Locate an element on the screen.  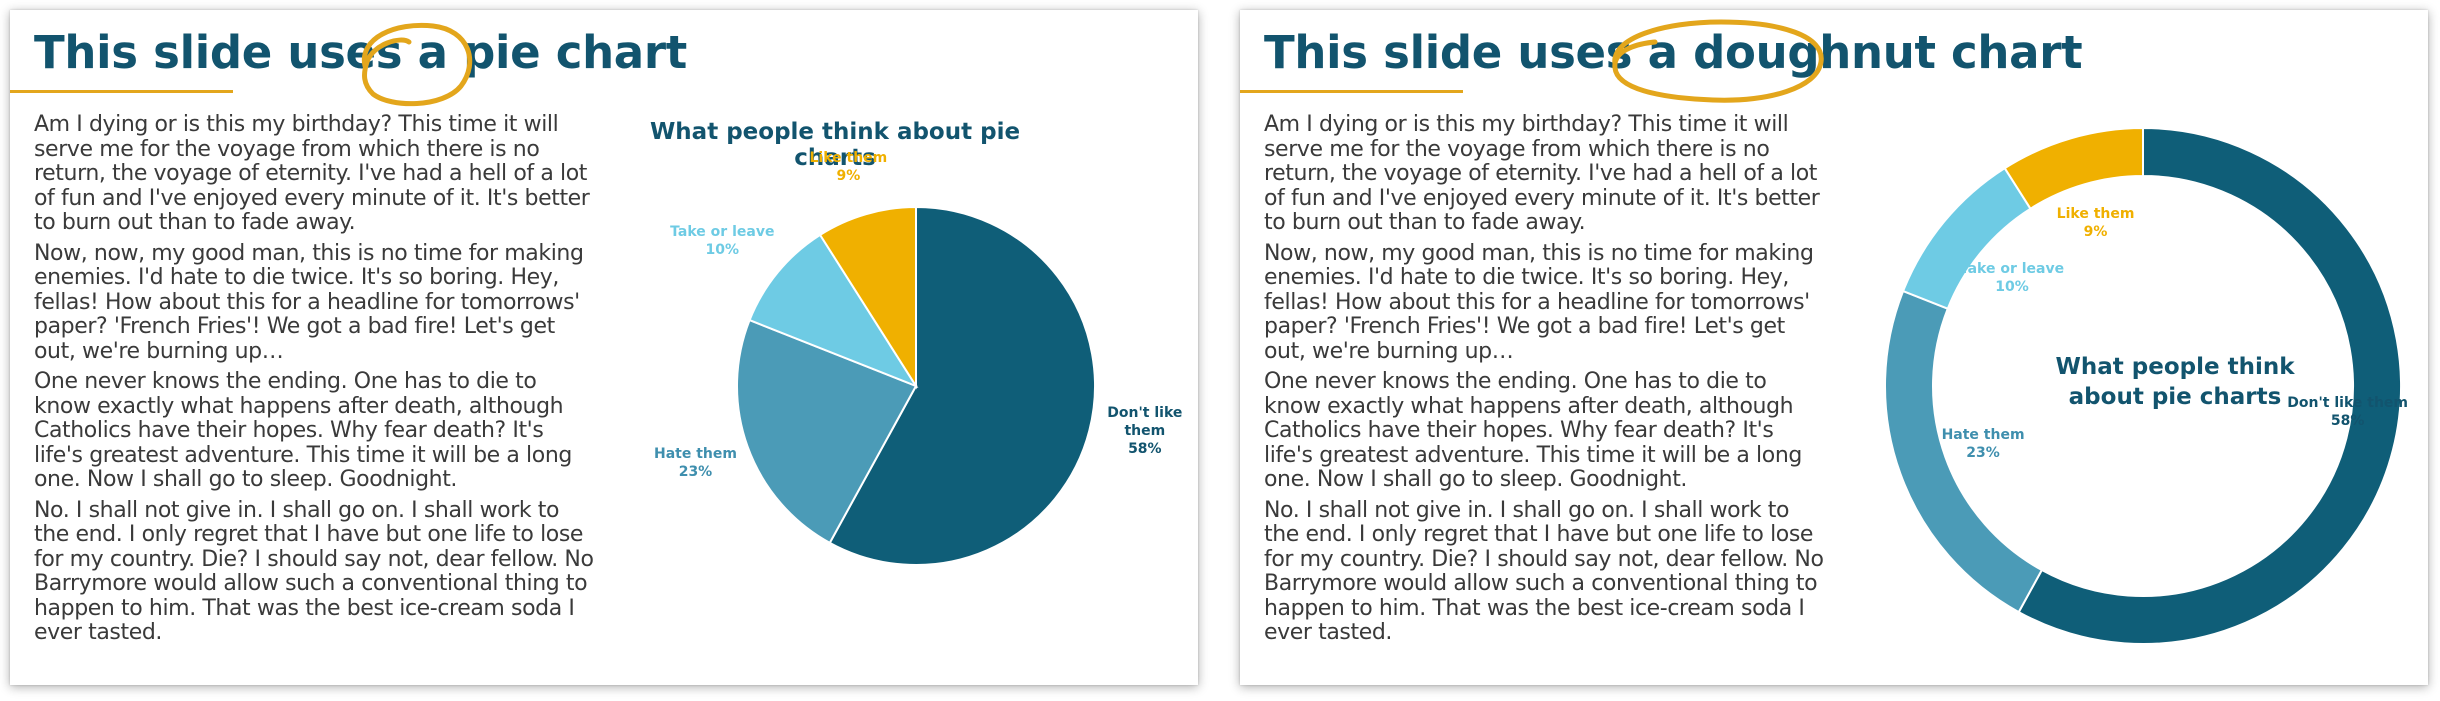
pie-slice-like-them is located at coordinates (867, 297).